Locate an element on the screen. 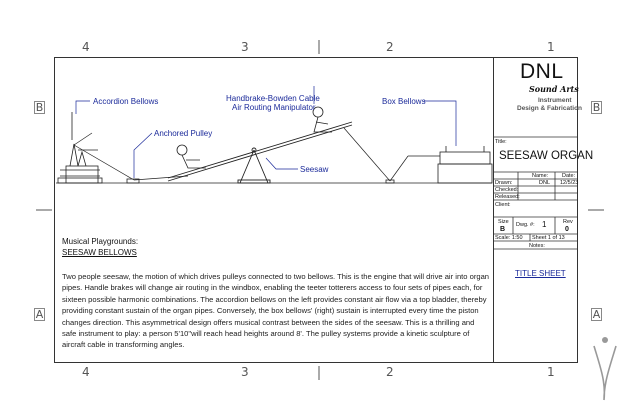  zone-bottom-4: 4 is located at coordinates (86, 372).